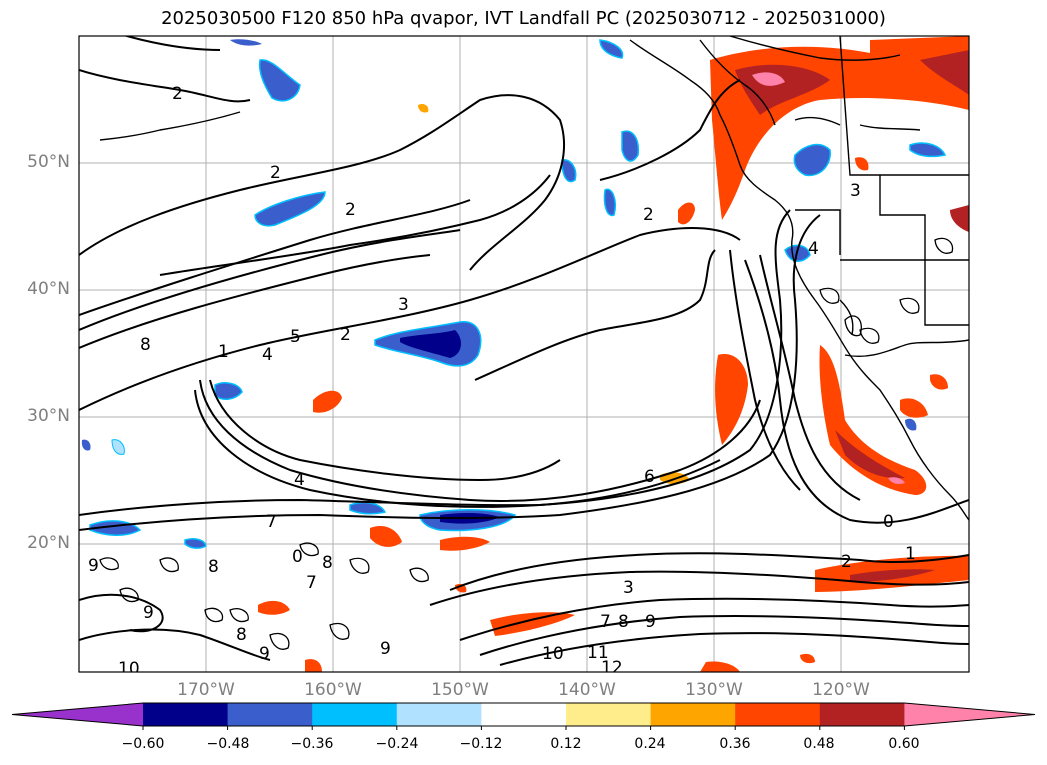  What do you see at coordinates (735, 744) in the screenshot?
I see `colorbar-tick-label: 0.36` at bounding box center [735, 744].